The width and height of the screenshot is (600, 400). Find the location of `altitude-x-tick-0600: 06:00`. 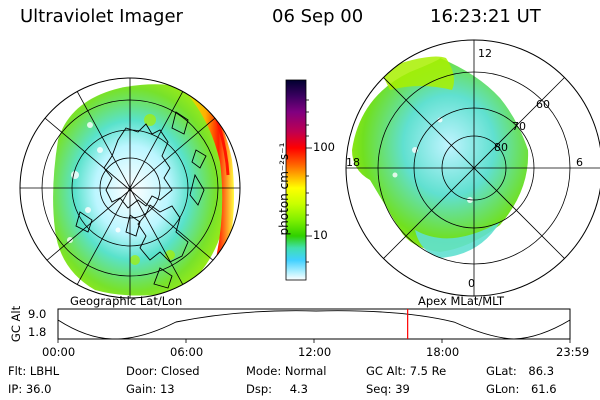

altitude-x-tick-0600: 06:00 is located at coordinates (187, 352).